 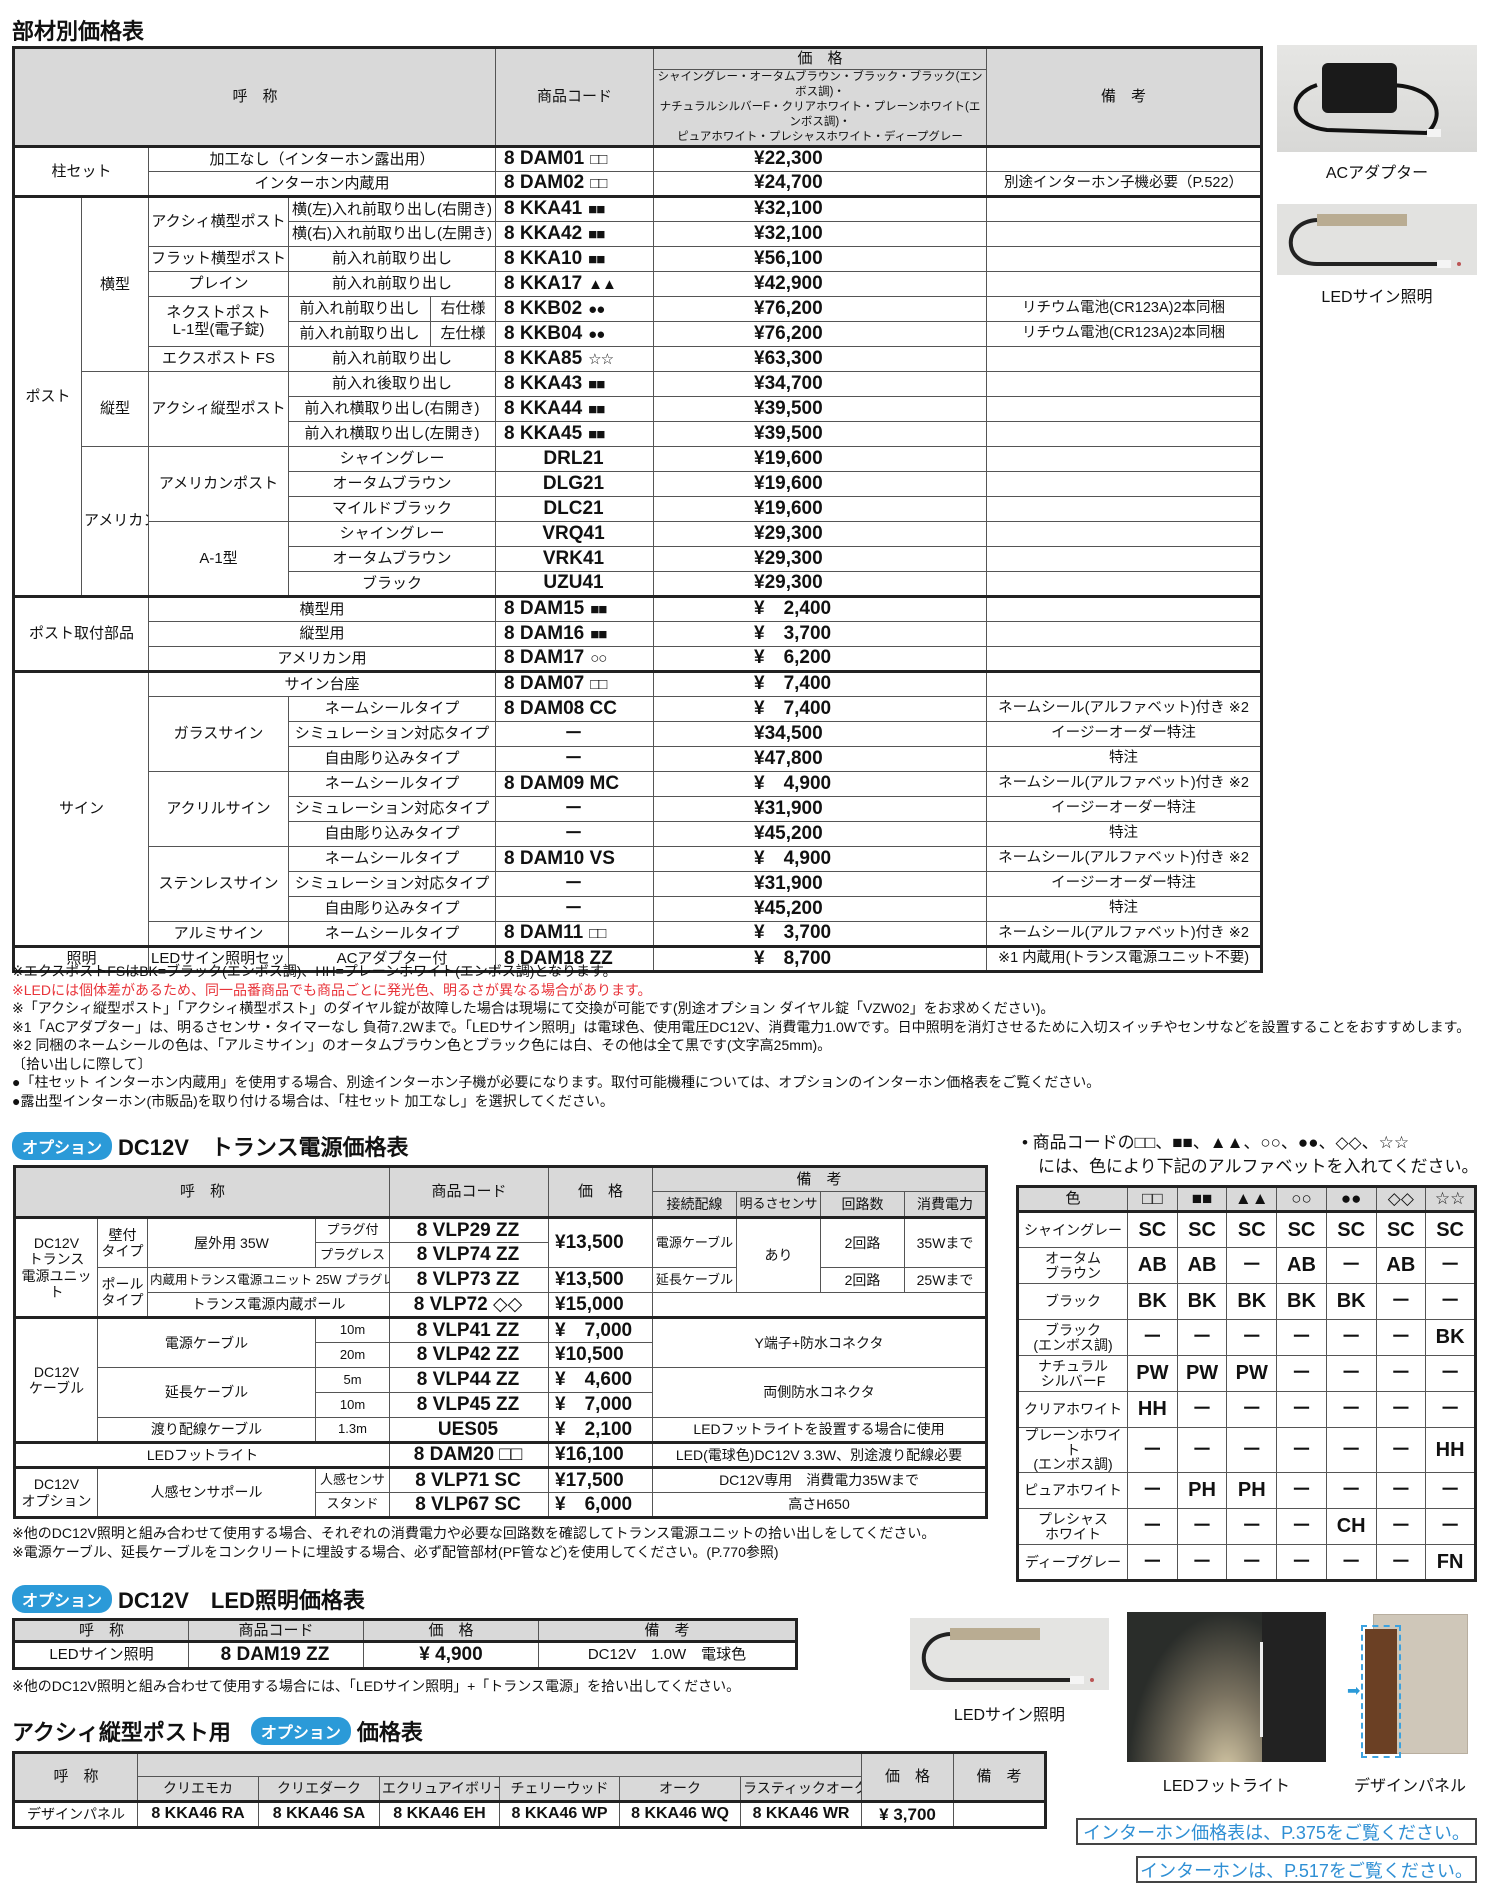 I want to click on cell-sub: 横型, so click(x=115, y=283).